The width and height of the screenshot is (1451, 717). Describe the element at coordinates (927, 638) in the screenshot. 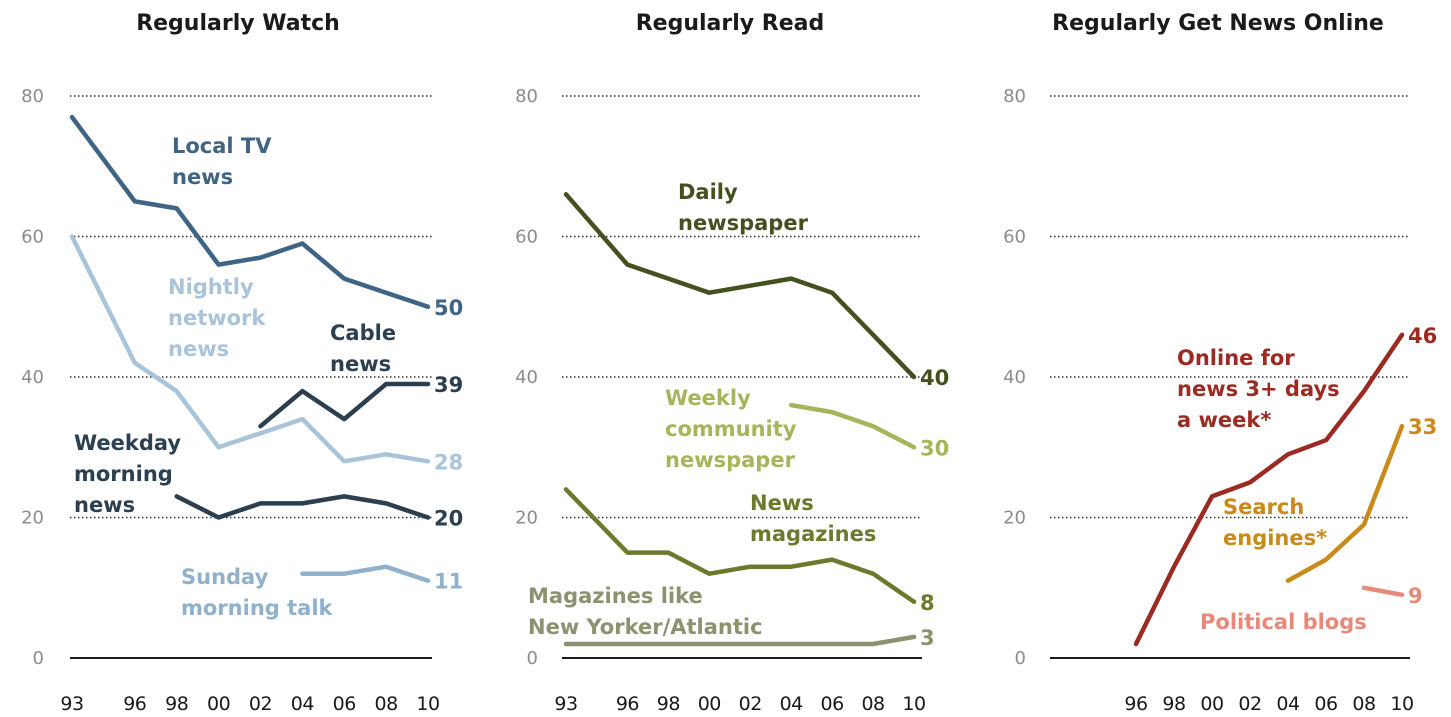

I see `end-value-label: 3` at that location.